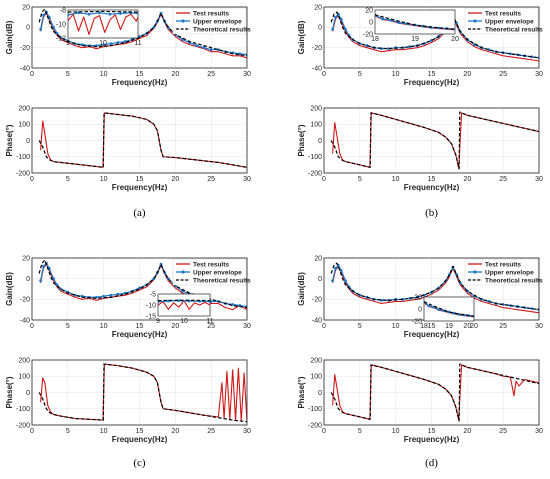 This screenshot has width=550, height=479. What do you see at coordinates (211, 431) in the screenshot?
I see `panel-c-phase-x-tick-label: 25` at bounding box center [211, 431].